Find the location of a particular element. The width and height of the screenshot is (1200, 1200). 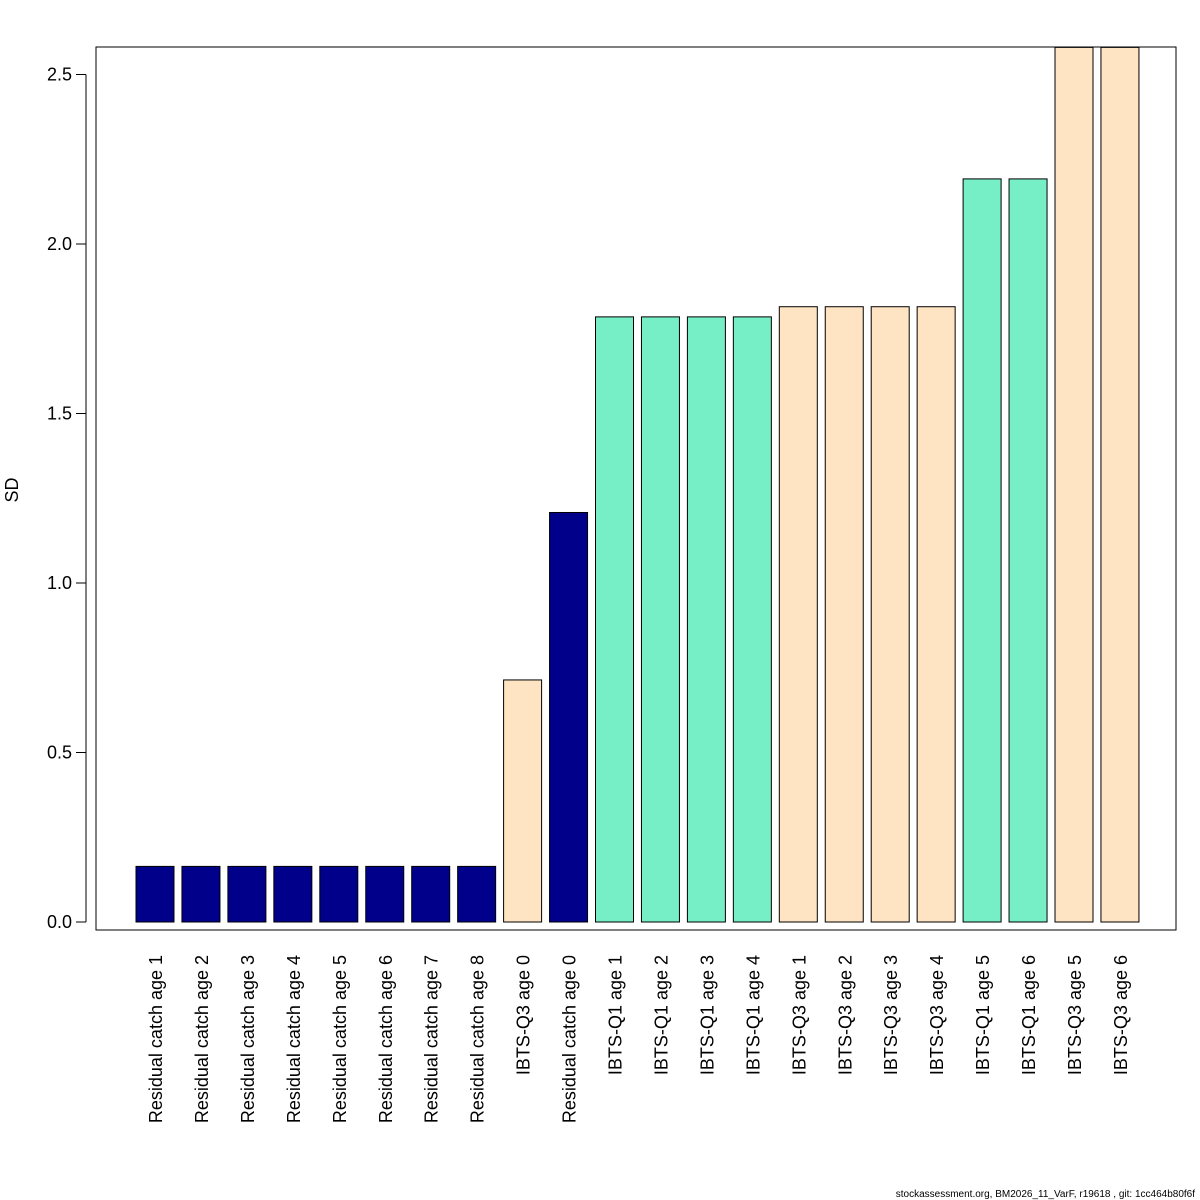

x-tick-label: Residual catch age 6 is located at coordinates (386, 1039).